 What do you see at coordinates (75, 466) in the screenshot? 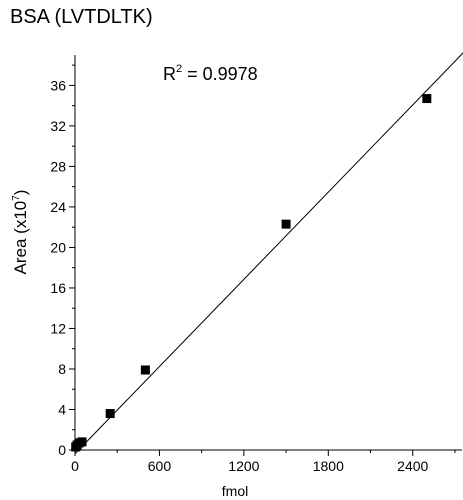
I see `x-tick-label: 0` at bounding box center [75, 466].